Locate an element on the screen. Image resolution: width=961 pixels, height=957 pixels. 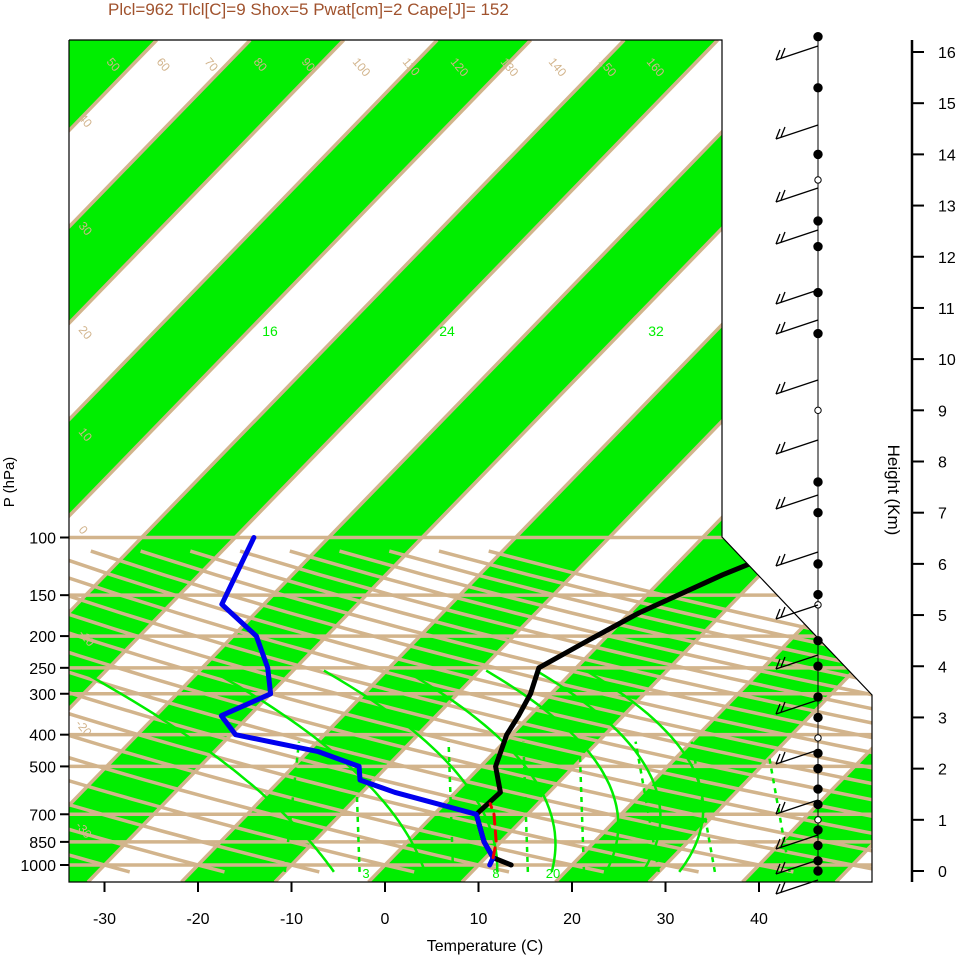
wind-profile is located at coordinates (799, 463).